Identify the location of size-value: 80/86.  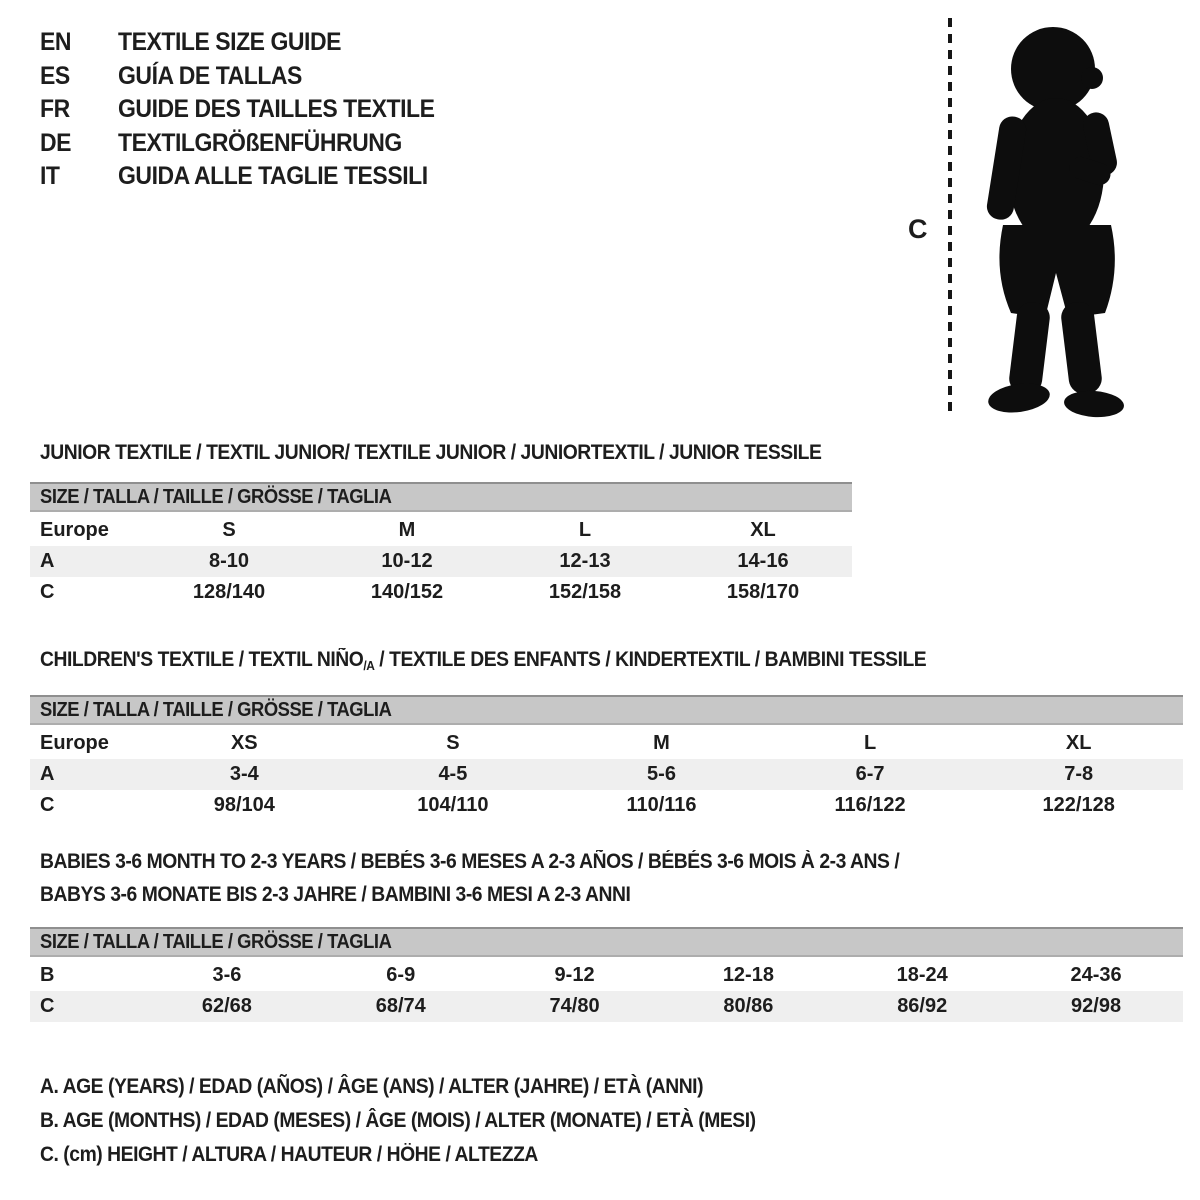
(748, 1006).